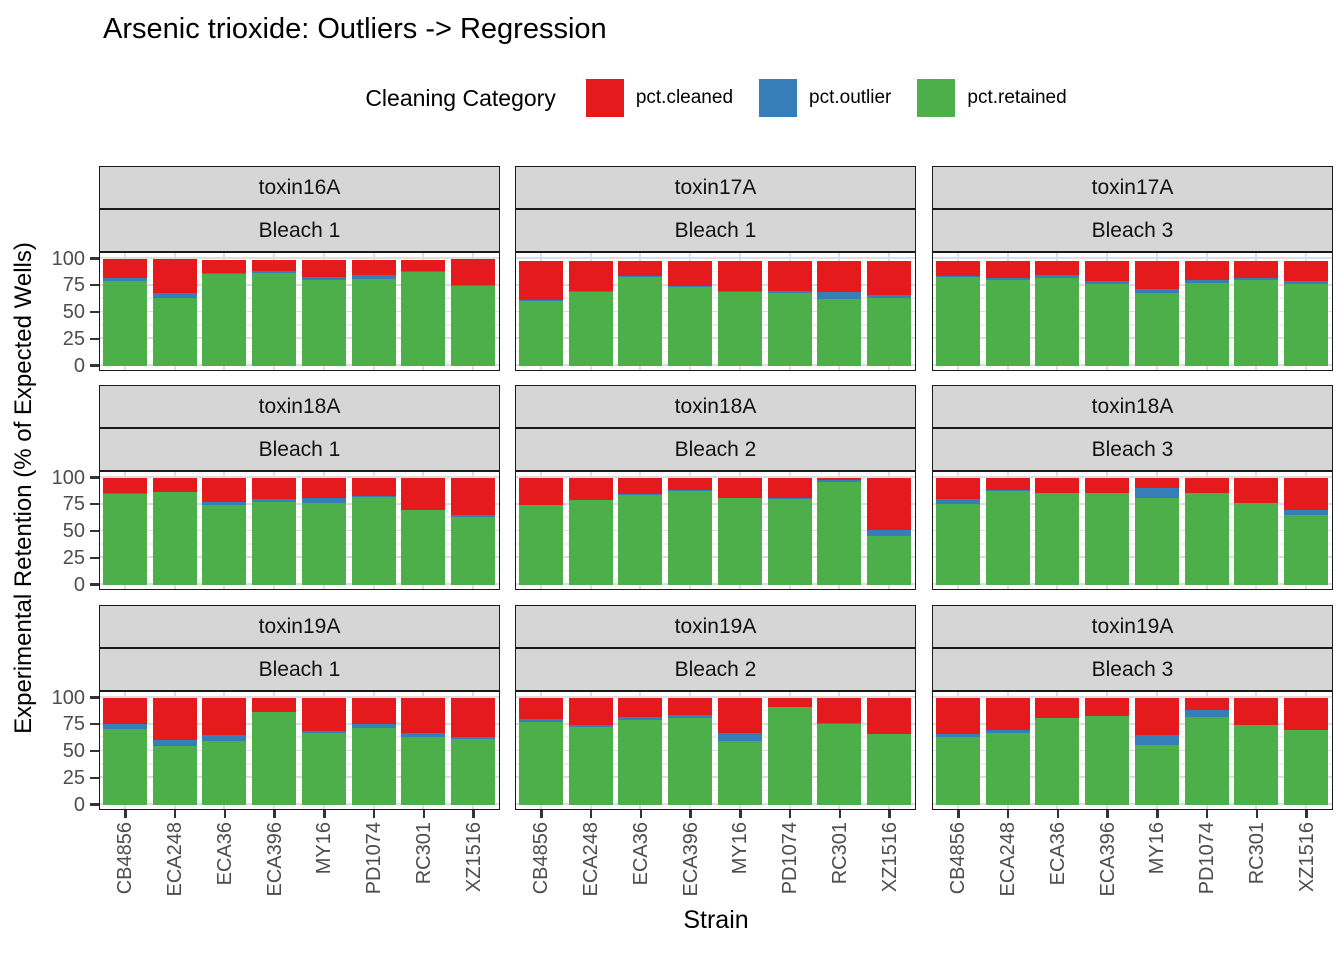  What do you see at coordinates (1256, 853) in the screenshot?
I see `x-tick-label: RC301` at bounding box center [1256, 853].